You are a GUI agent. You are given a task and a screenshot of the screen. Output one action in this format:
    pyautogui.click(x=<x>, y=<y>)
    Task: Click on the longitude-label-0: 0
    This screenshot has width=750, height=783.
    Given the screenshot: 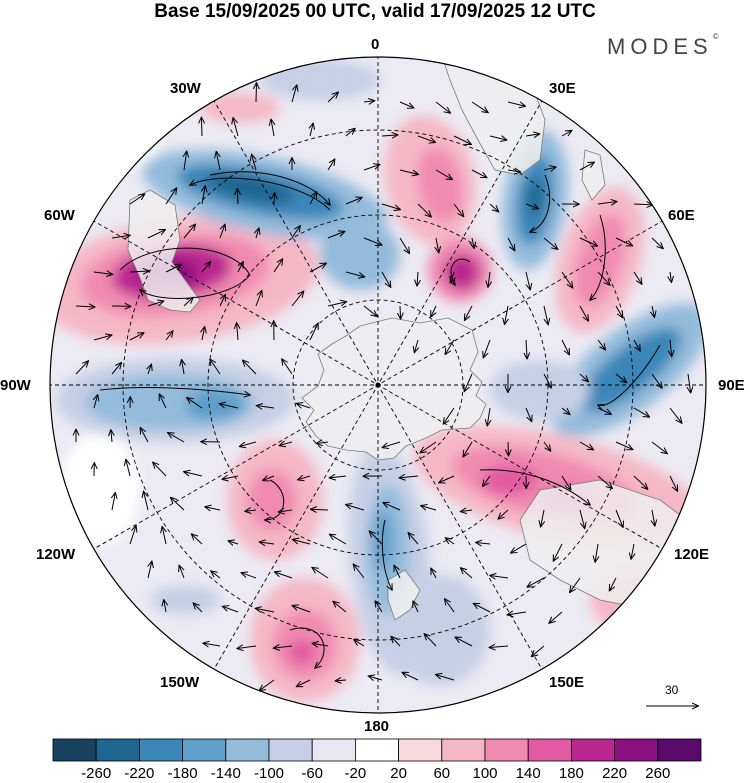 What is the action you would take?
    pyautogui.click(x=375, y=44)
    